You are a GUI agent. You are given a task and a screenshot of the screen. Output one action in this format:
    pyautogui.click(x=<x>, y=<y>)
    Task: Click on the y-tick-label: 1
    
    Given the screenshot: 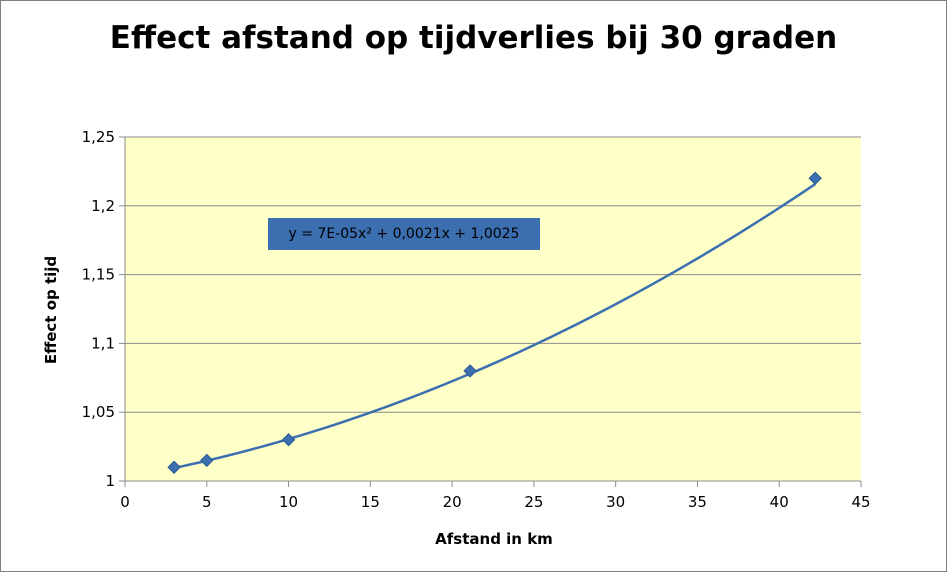 What is the action you would take?
    pyautogui.click(x=110, y=481)
    